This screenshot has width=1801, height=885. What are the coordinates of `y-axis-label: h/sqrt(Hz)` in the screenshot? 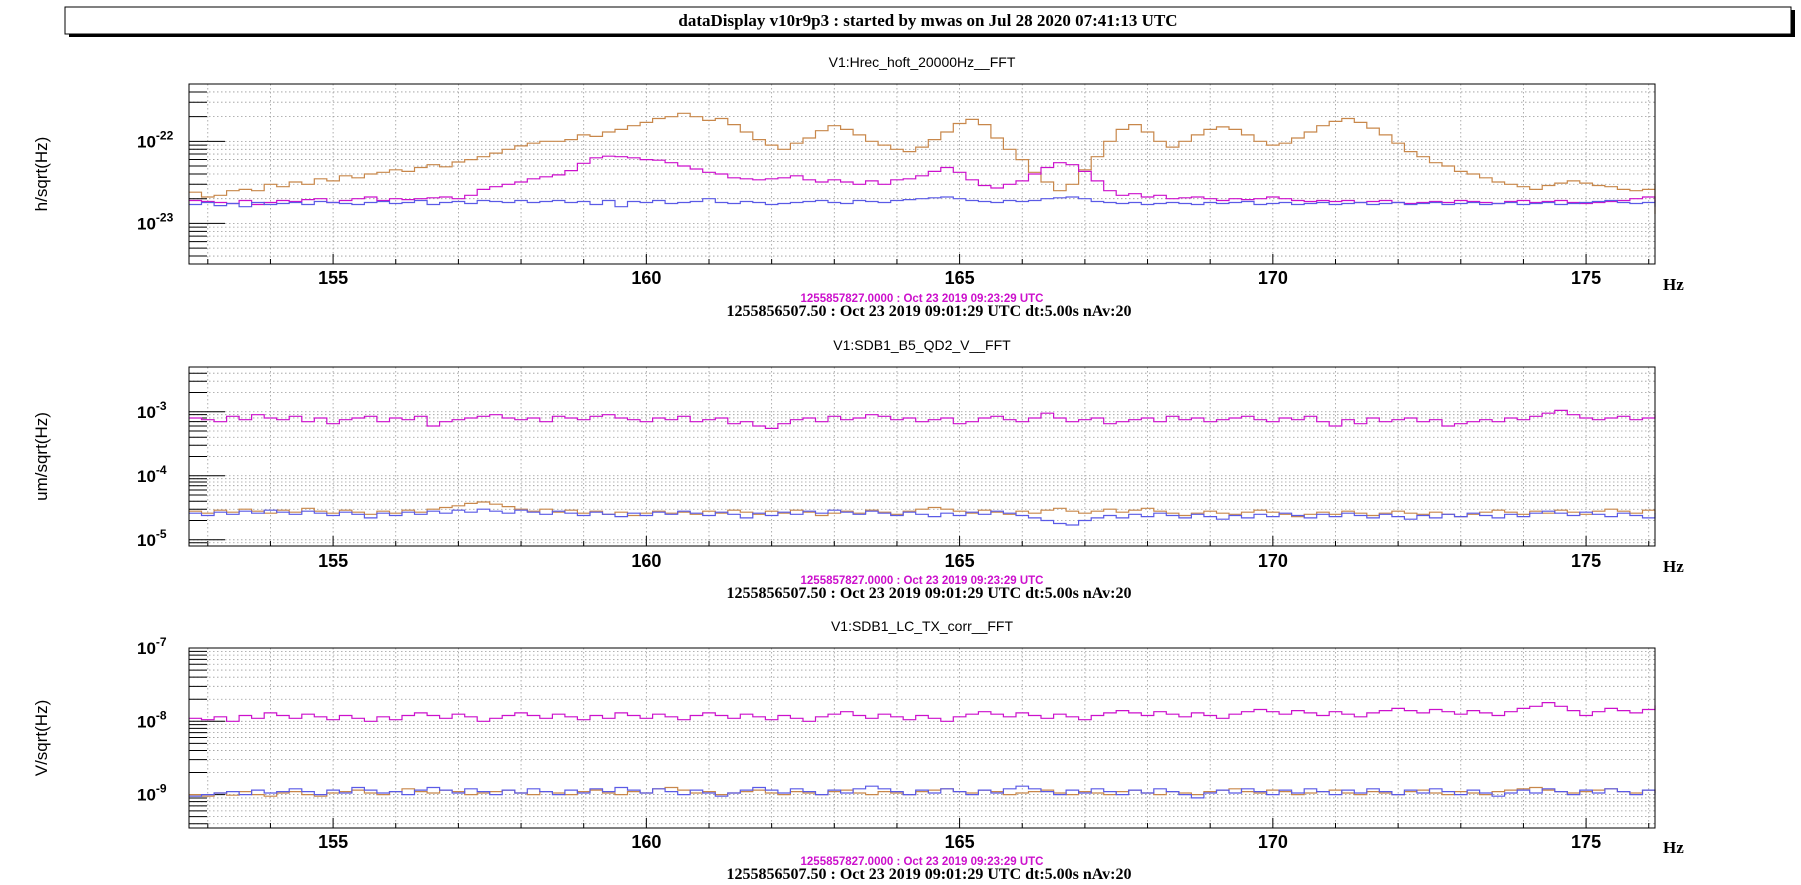 It's located at (41, 174).